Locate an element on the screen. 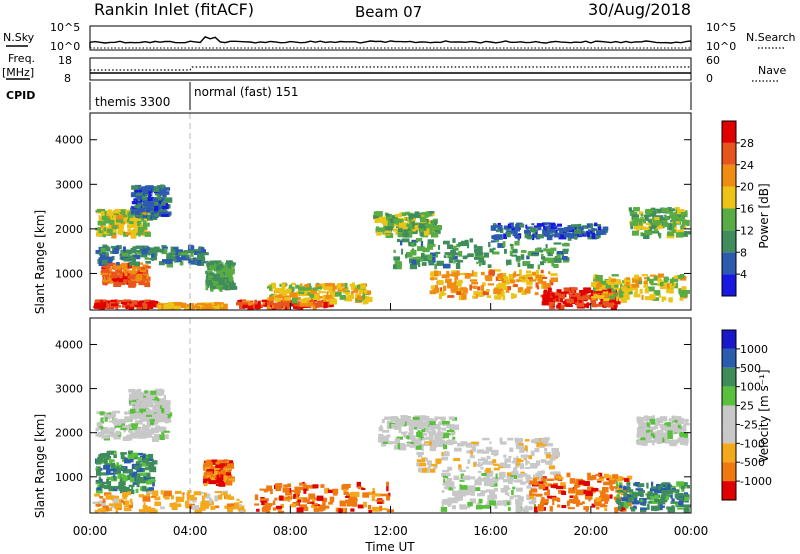  velocity-colorbar-tick: -1000 is located at coordinates (756, 481).